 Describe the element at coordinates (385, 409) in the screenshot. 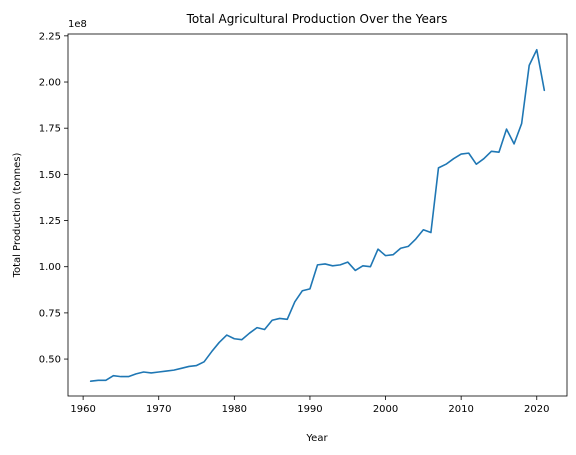

I see `x-tick-label: 2000` at that location.